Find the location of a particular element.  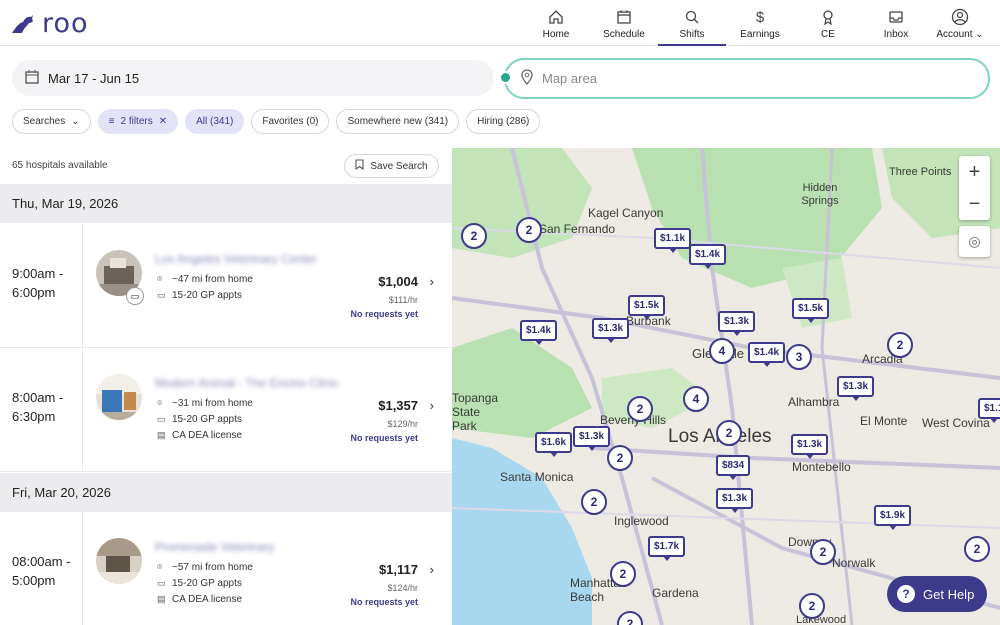

nav-account: Account ⌄ is located at coordinates (960, 23).